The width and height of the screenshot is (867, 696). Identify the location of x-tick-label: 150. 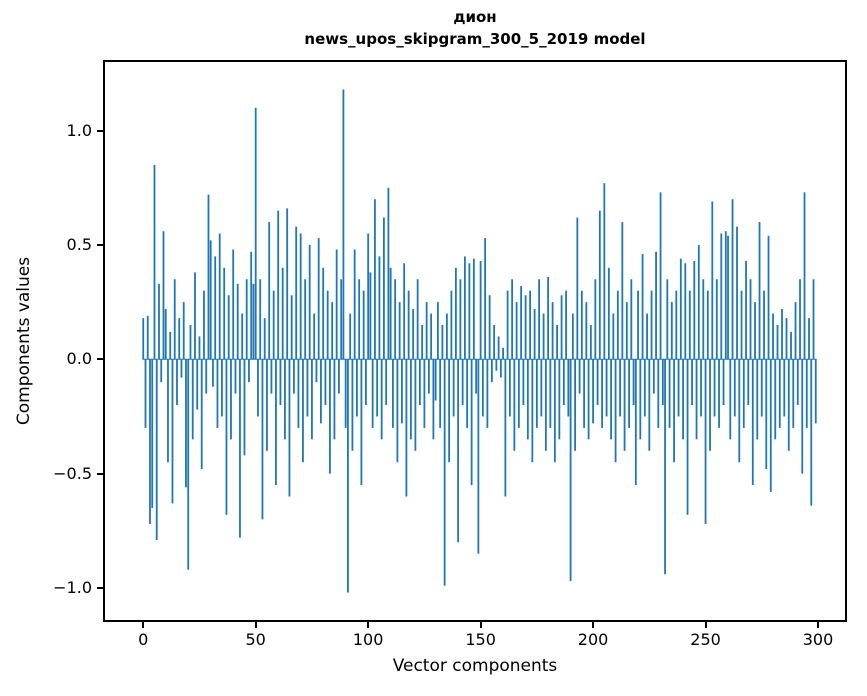
(480, 639).